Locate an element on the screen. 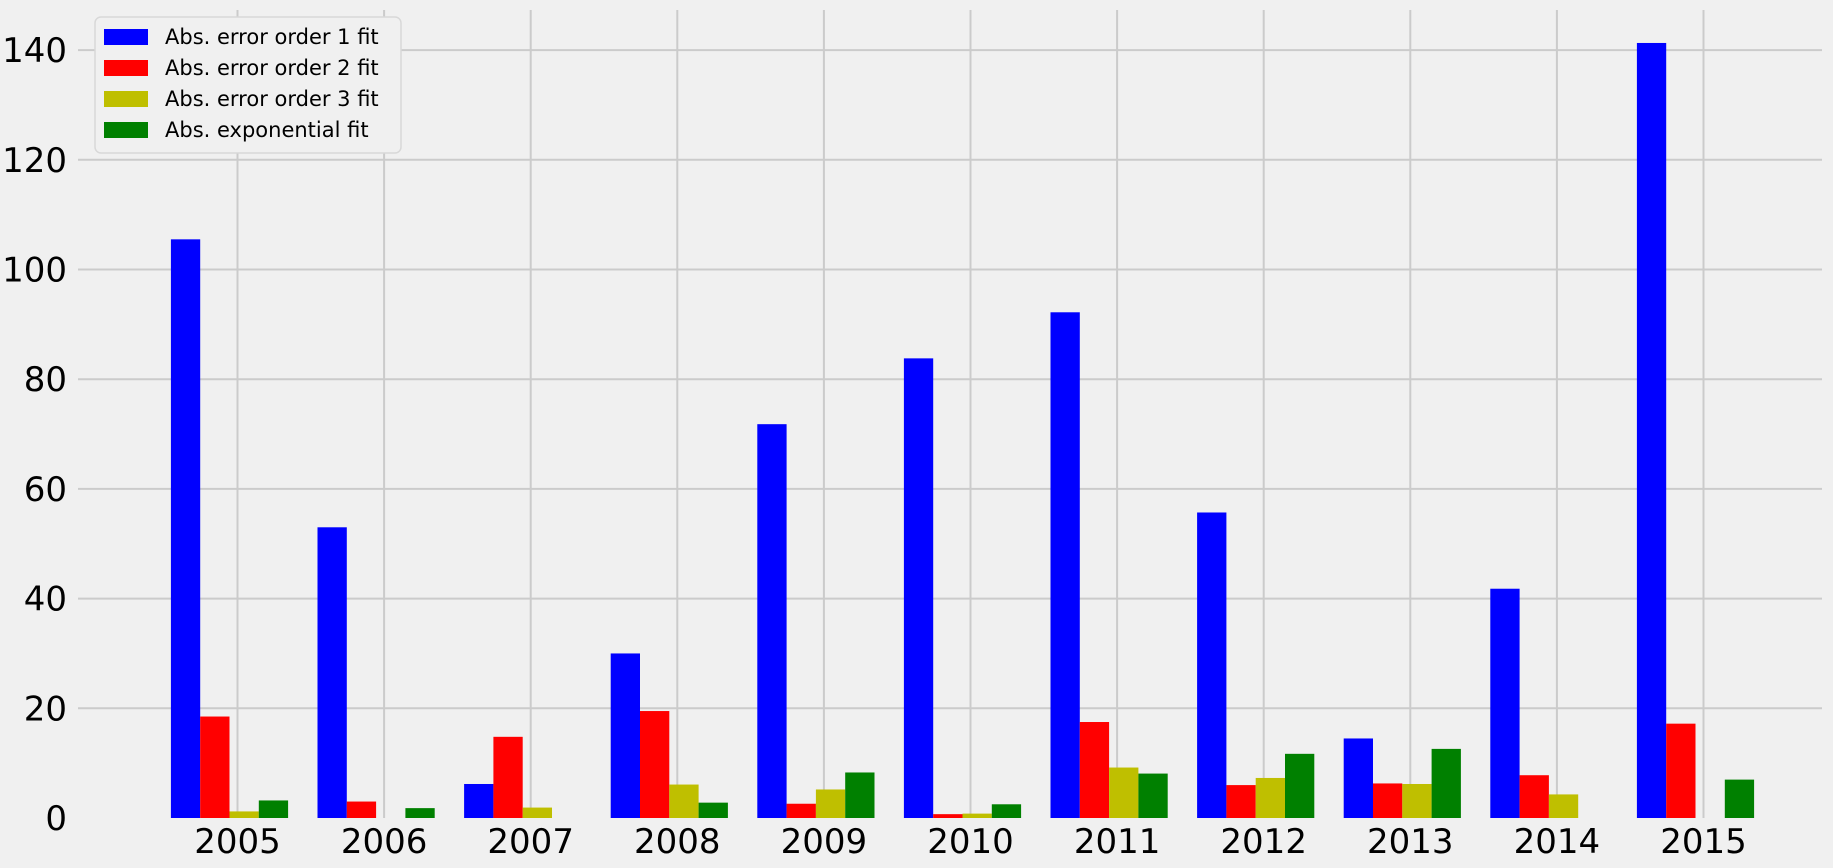  bar-1-2012 is located at coordinates (1212, 665).